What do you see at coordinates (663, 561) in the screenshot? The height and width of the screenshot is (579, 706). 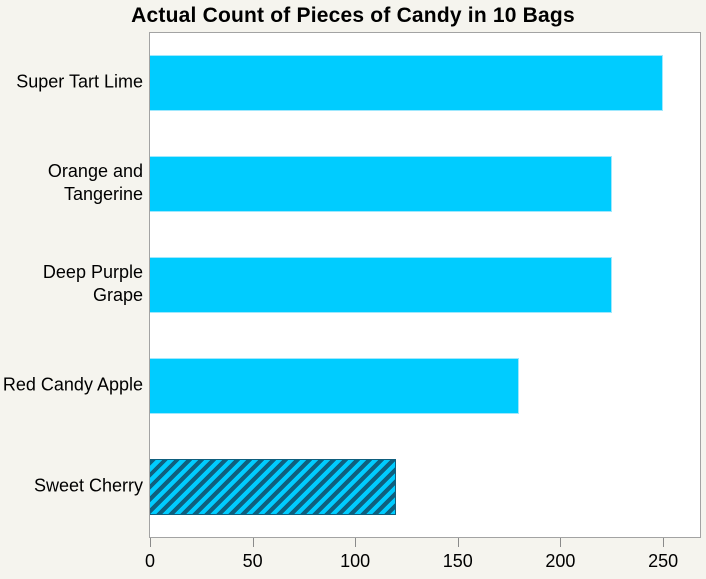 I see `x-tick-label-250: 250` at bounding box center [663, 561].